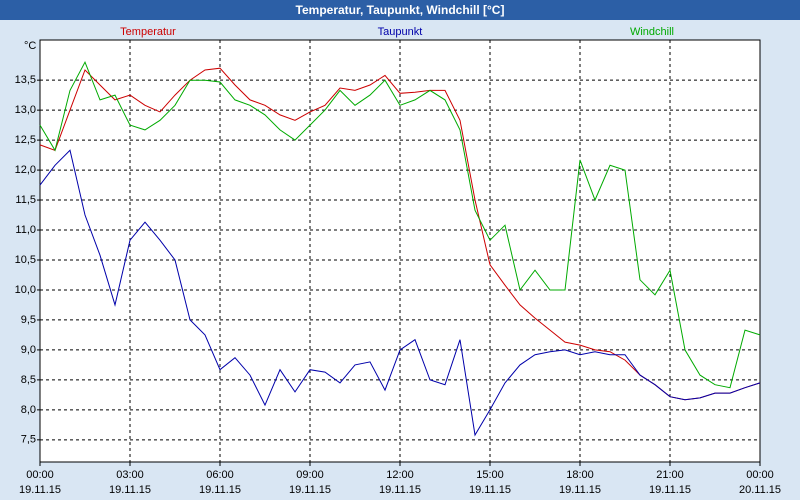  Describe the element at coordinates (670, 475) in the screenshot. I see `x-tick-label: 21:00` at that location.